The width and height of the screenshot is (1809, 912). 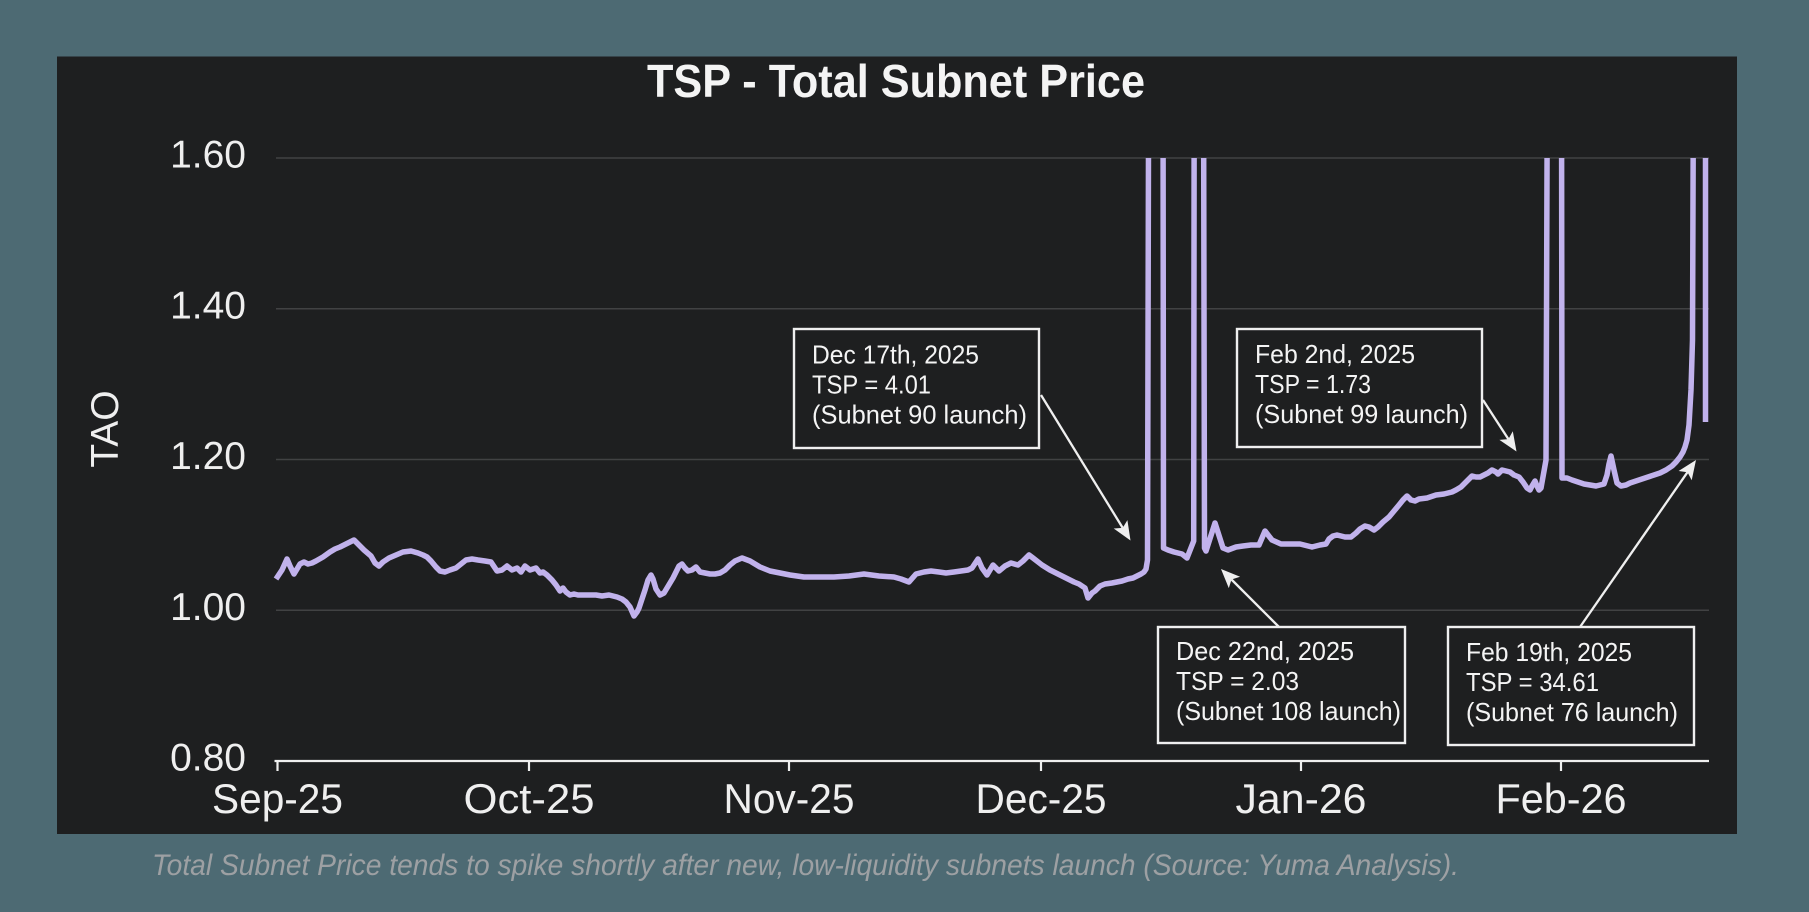 I want to click on svg-text: Dec 22nd, 2025, so click(x=1265, y=651).